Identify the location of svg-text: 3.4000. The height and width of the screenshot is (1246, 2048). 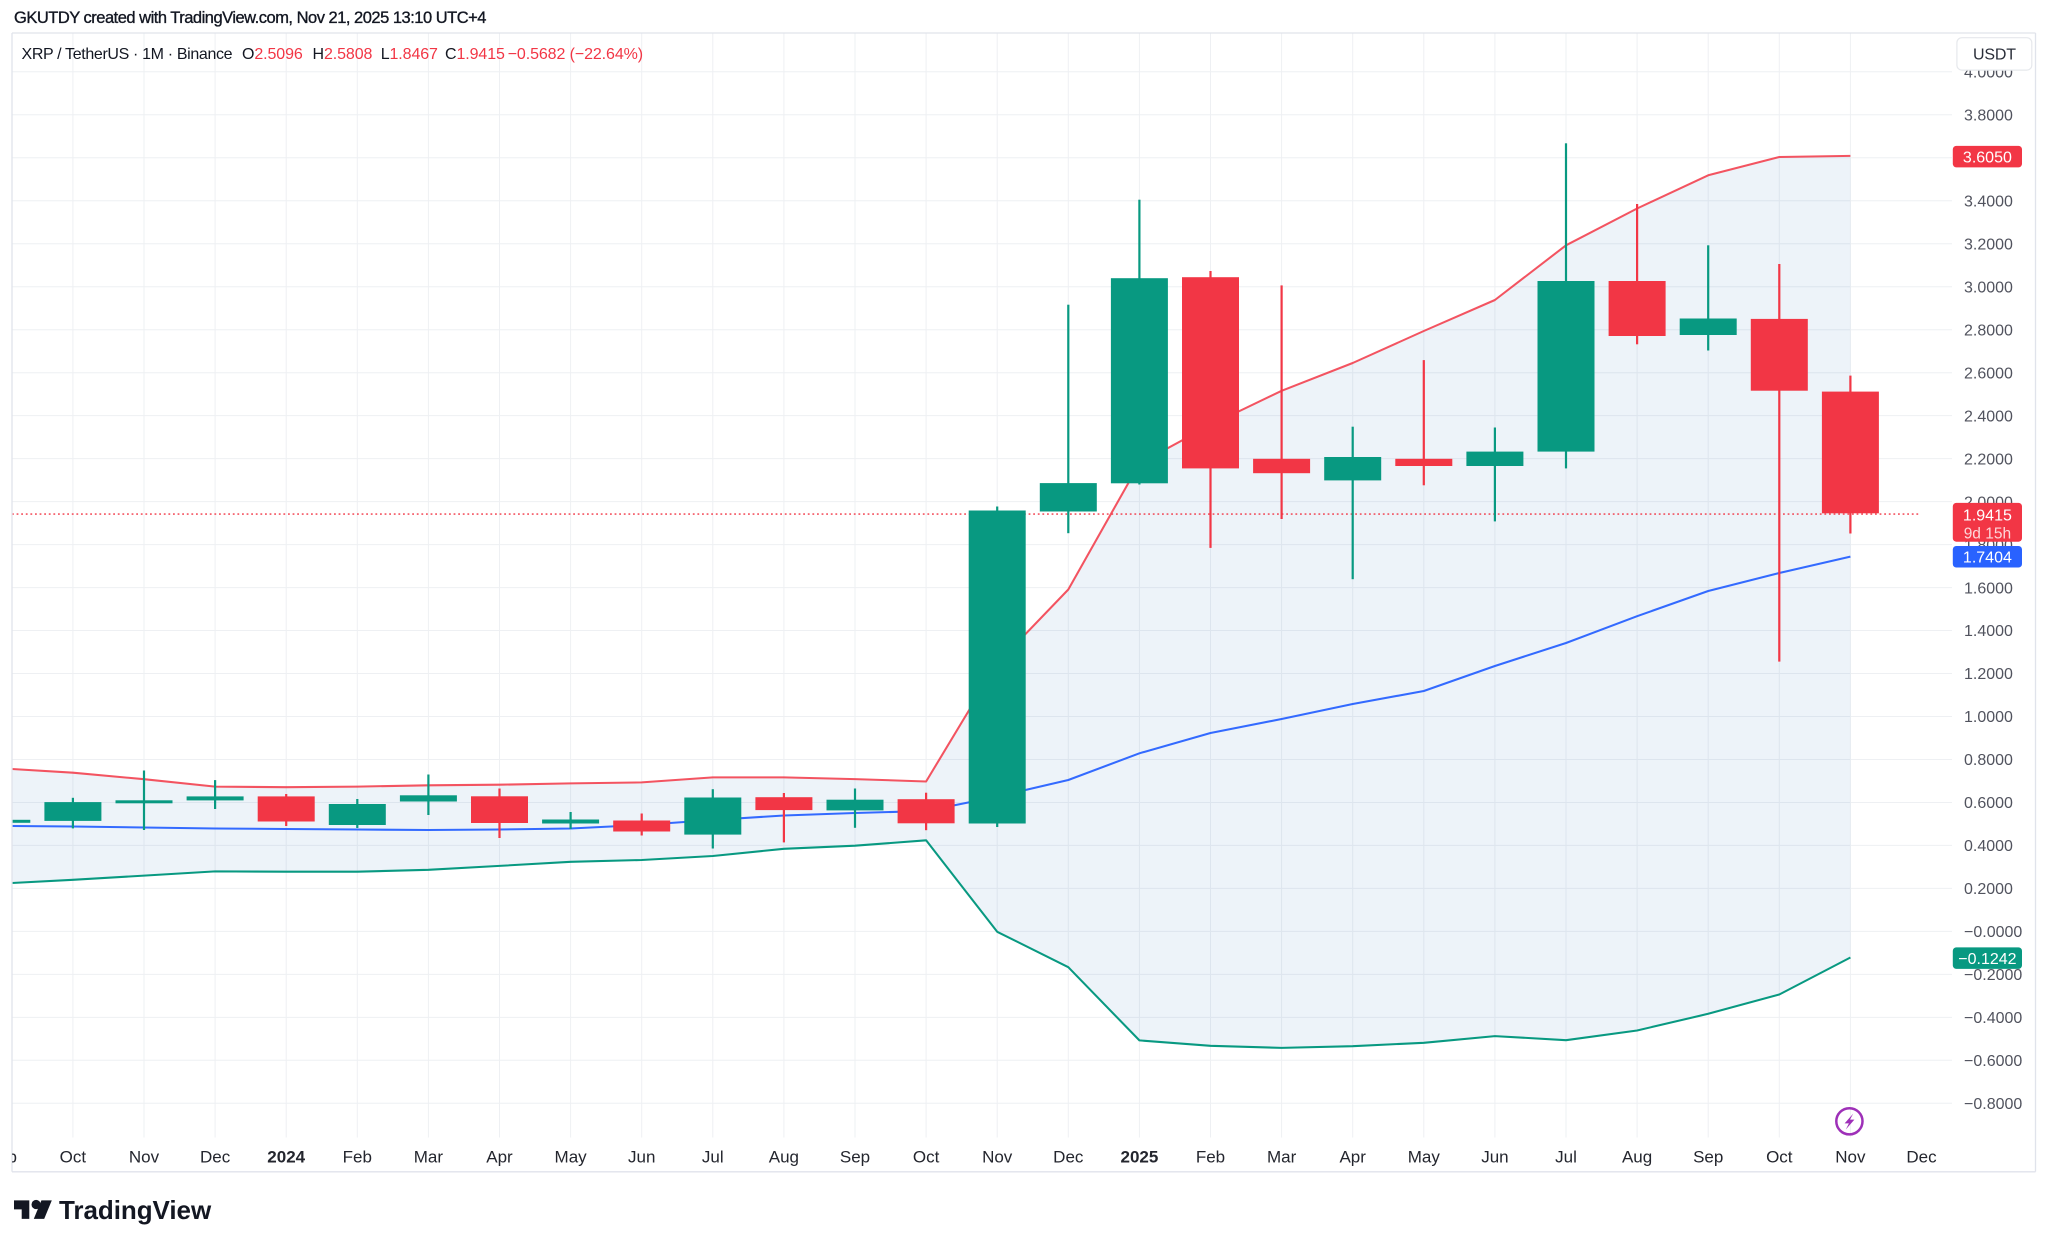
(1988, 201).